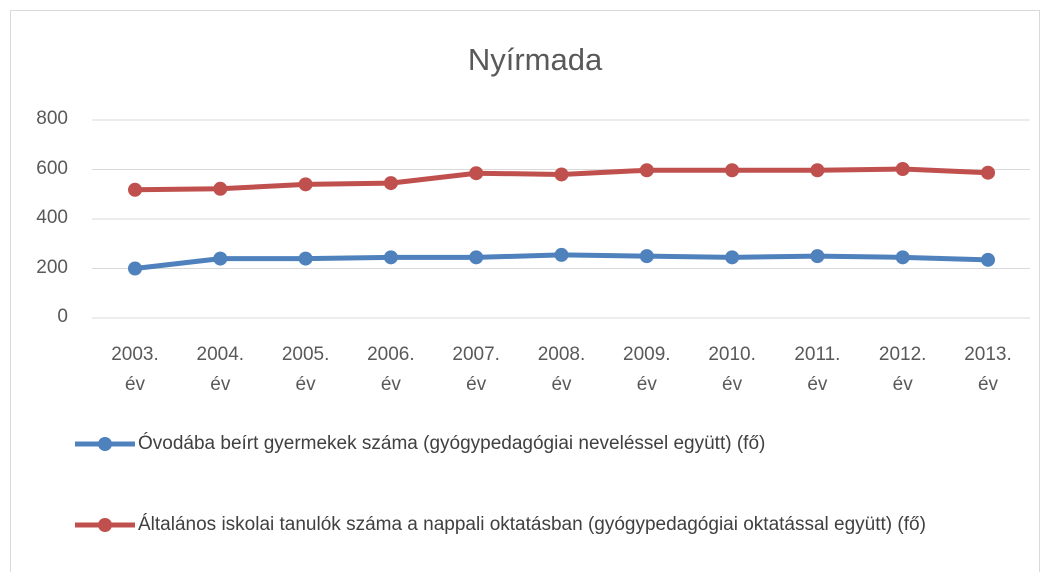 The height and width of the screenshot is (572, 1050). Describe the element at coordinates (305, 369) in the screenshot. I see `x-tick-label: 2005. év` at that location.